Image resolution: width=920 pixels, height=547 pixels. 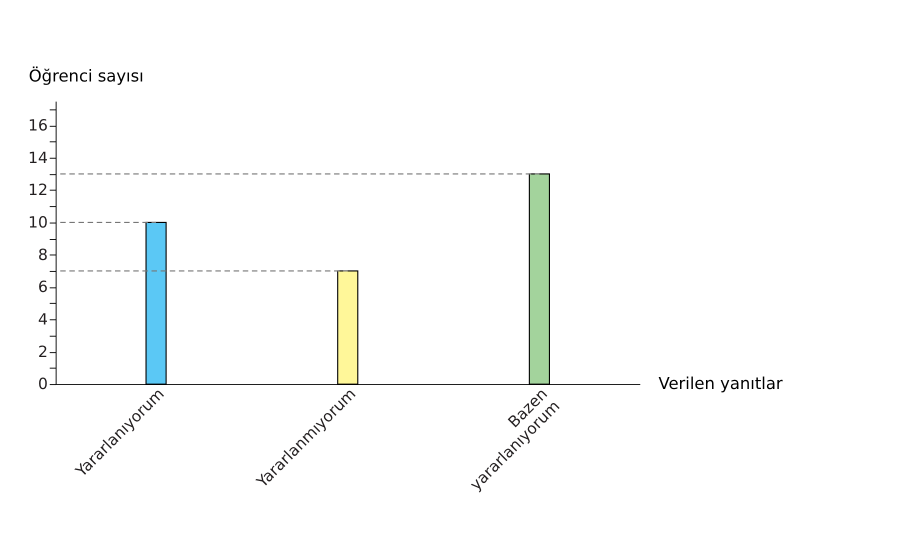 I want to click on y-tick-label: 8, so click(x=43, y=255).